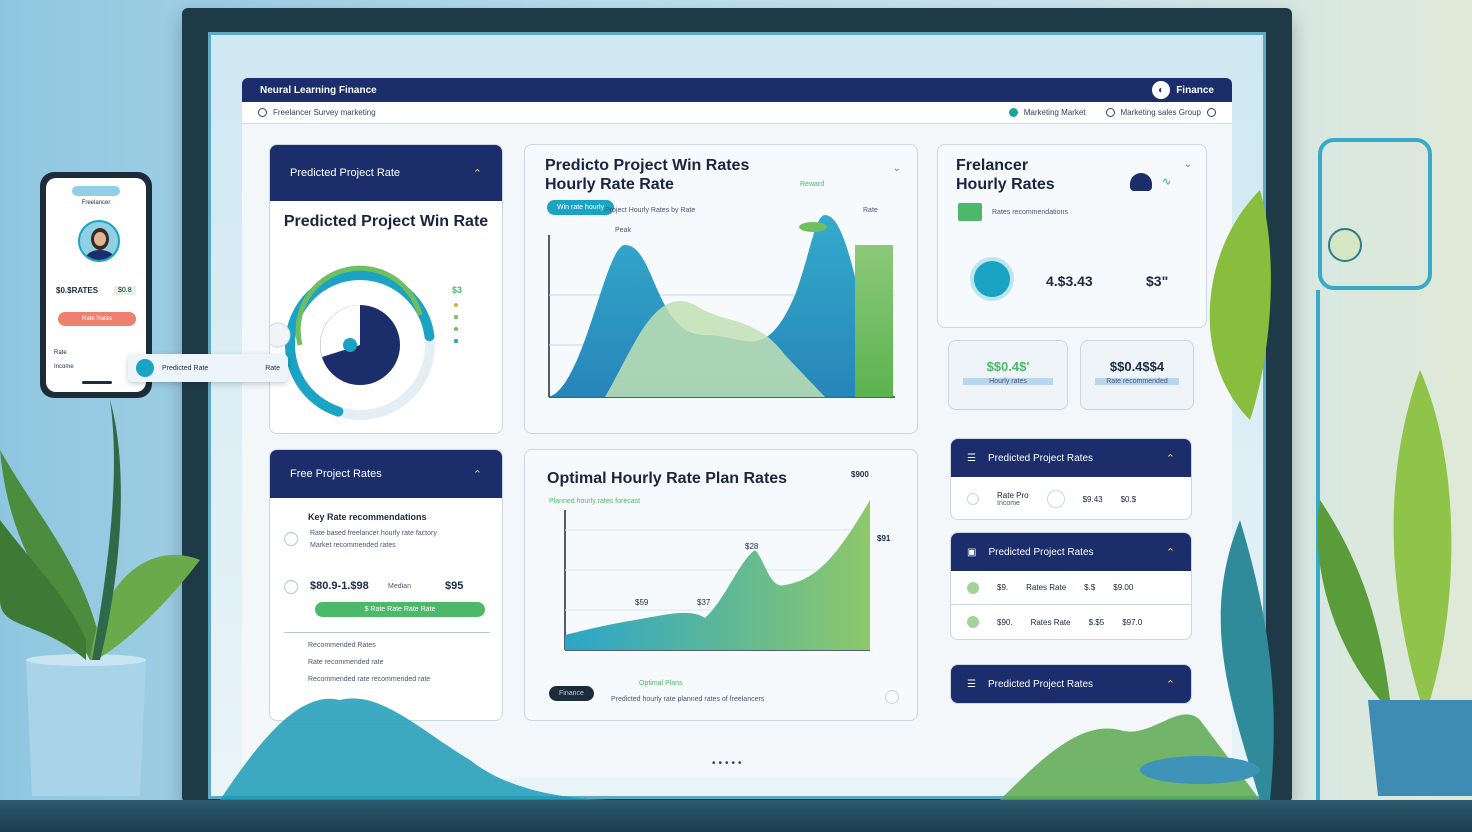  What do you see at coordinates (342, 645) in the screenshot?
I see `rate-card-footer-item: Recommended Rates` at bounding box center [342, 645].